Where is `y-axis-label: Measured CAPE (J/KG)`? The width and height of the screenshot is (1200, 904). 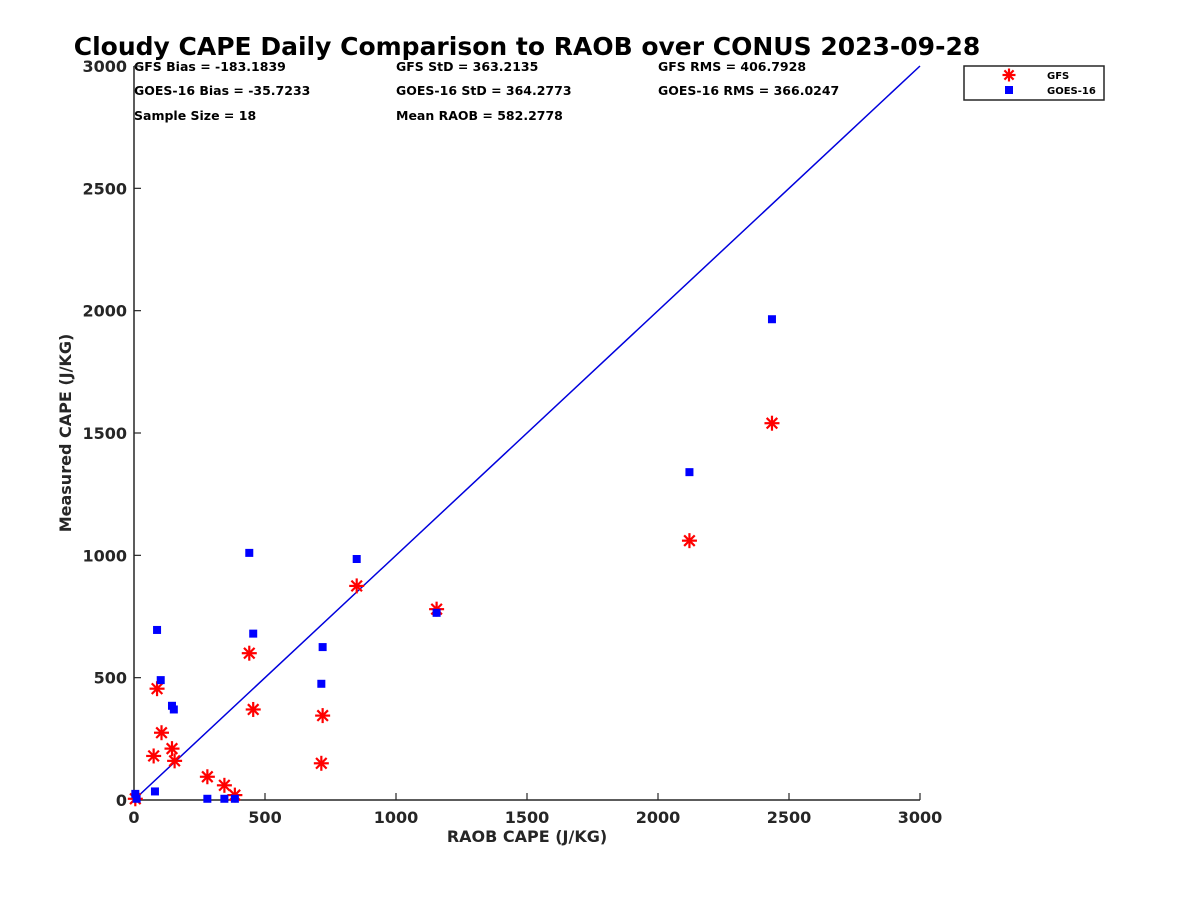 y-axis-label: Measured CAPE (J/KG) is located at coordinates (65, 433).